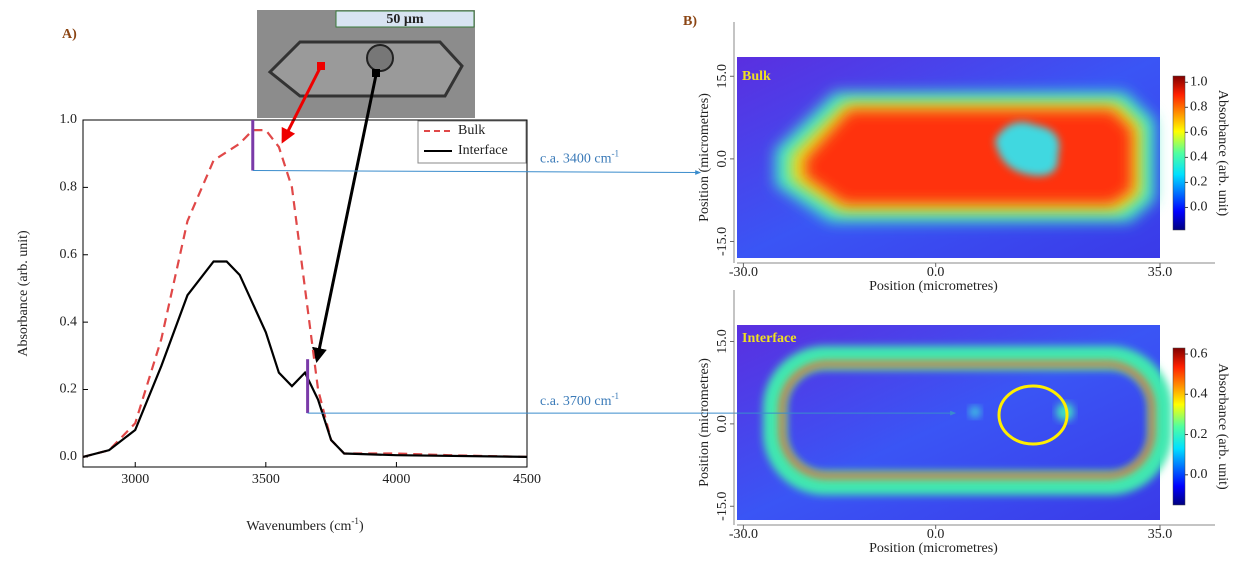 This screenshot has width=1236, height=565. What do you see at coordinates (527, 479) in the screenshot?
I see `x-tick-label: 4500` at bounding box center [527, 479].